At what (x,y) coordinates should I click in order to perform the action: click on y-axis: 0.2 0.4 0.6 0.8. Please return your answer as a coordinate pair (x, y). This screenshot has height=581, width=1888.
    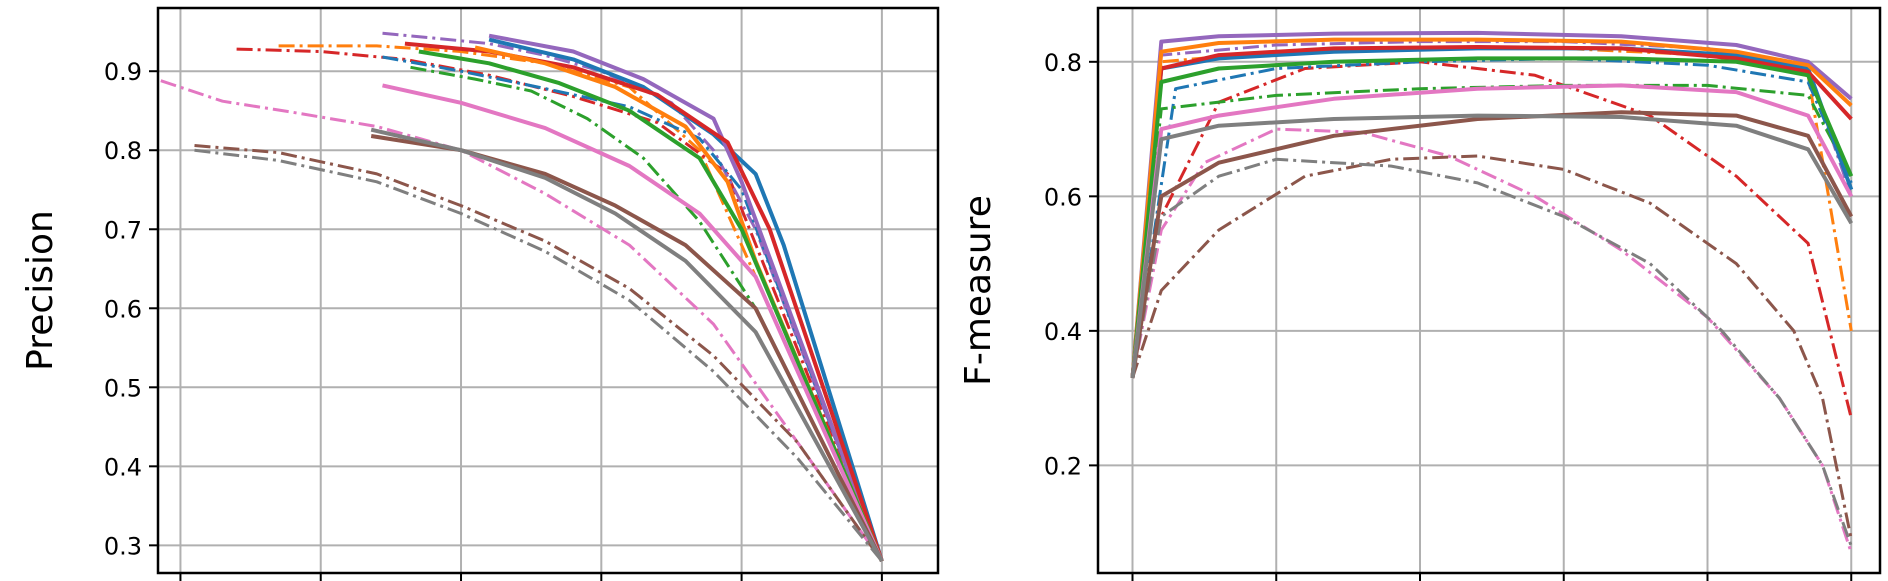
    Looking at the image, I should click on (1071, 264).